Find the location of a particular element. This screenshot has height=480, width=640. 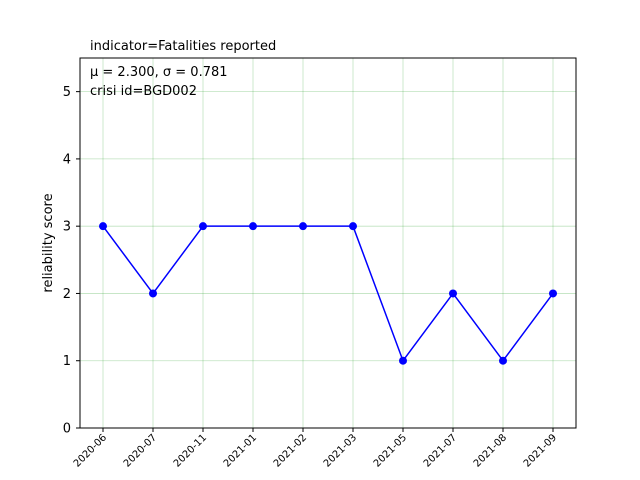

y-tick-label: 4 is located at coordinates (67, 159).